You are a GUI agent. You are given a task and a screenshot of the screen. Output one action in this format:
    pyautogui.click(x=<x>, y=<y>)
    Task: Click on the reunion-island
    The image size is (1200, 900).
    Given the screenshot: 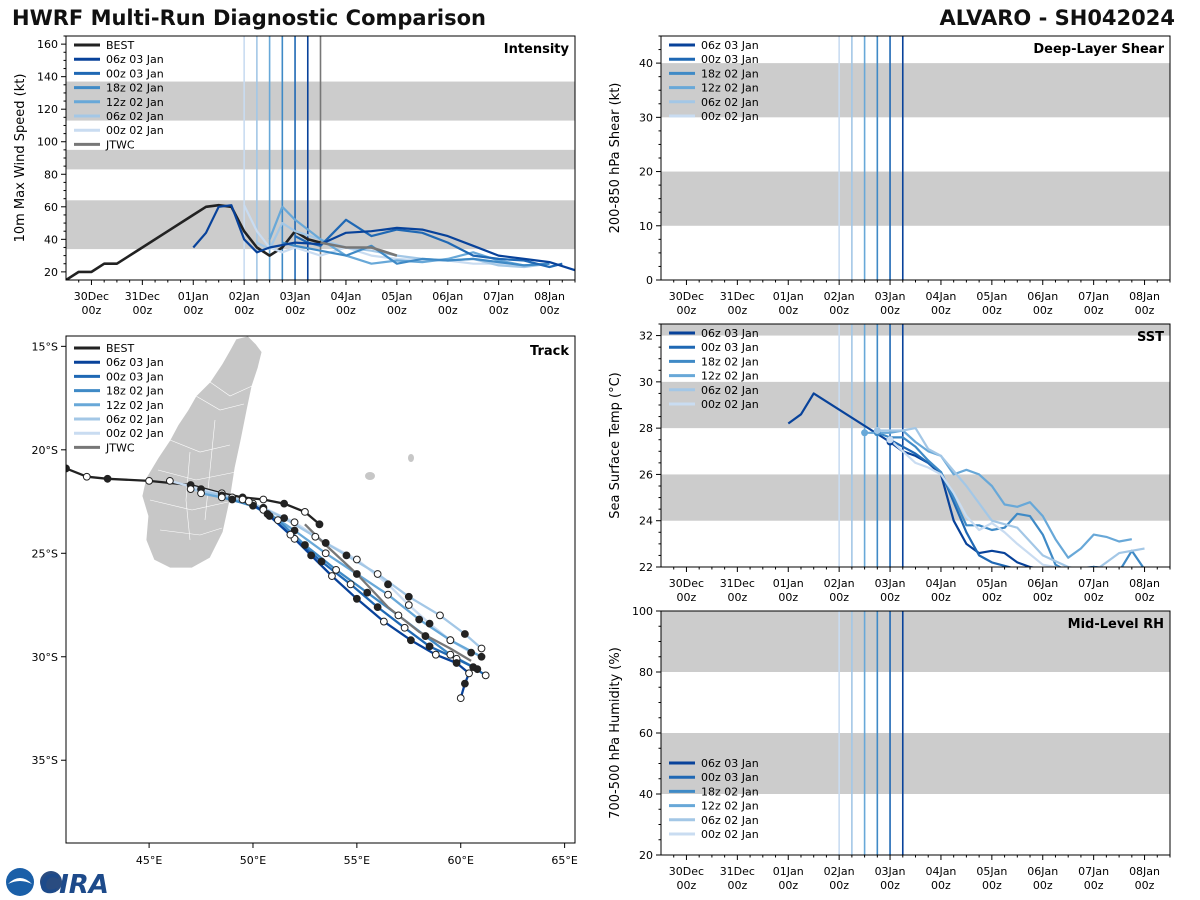 What is the action you would take?
    pyautogui.click(x=370, y=476)
    